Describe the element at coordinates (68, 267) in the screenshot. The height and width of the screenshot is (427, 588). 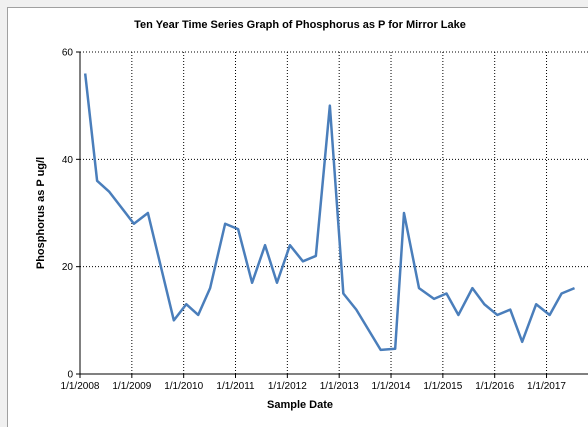
I see `y-tick-label: 20` at that location.